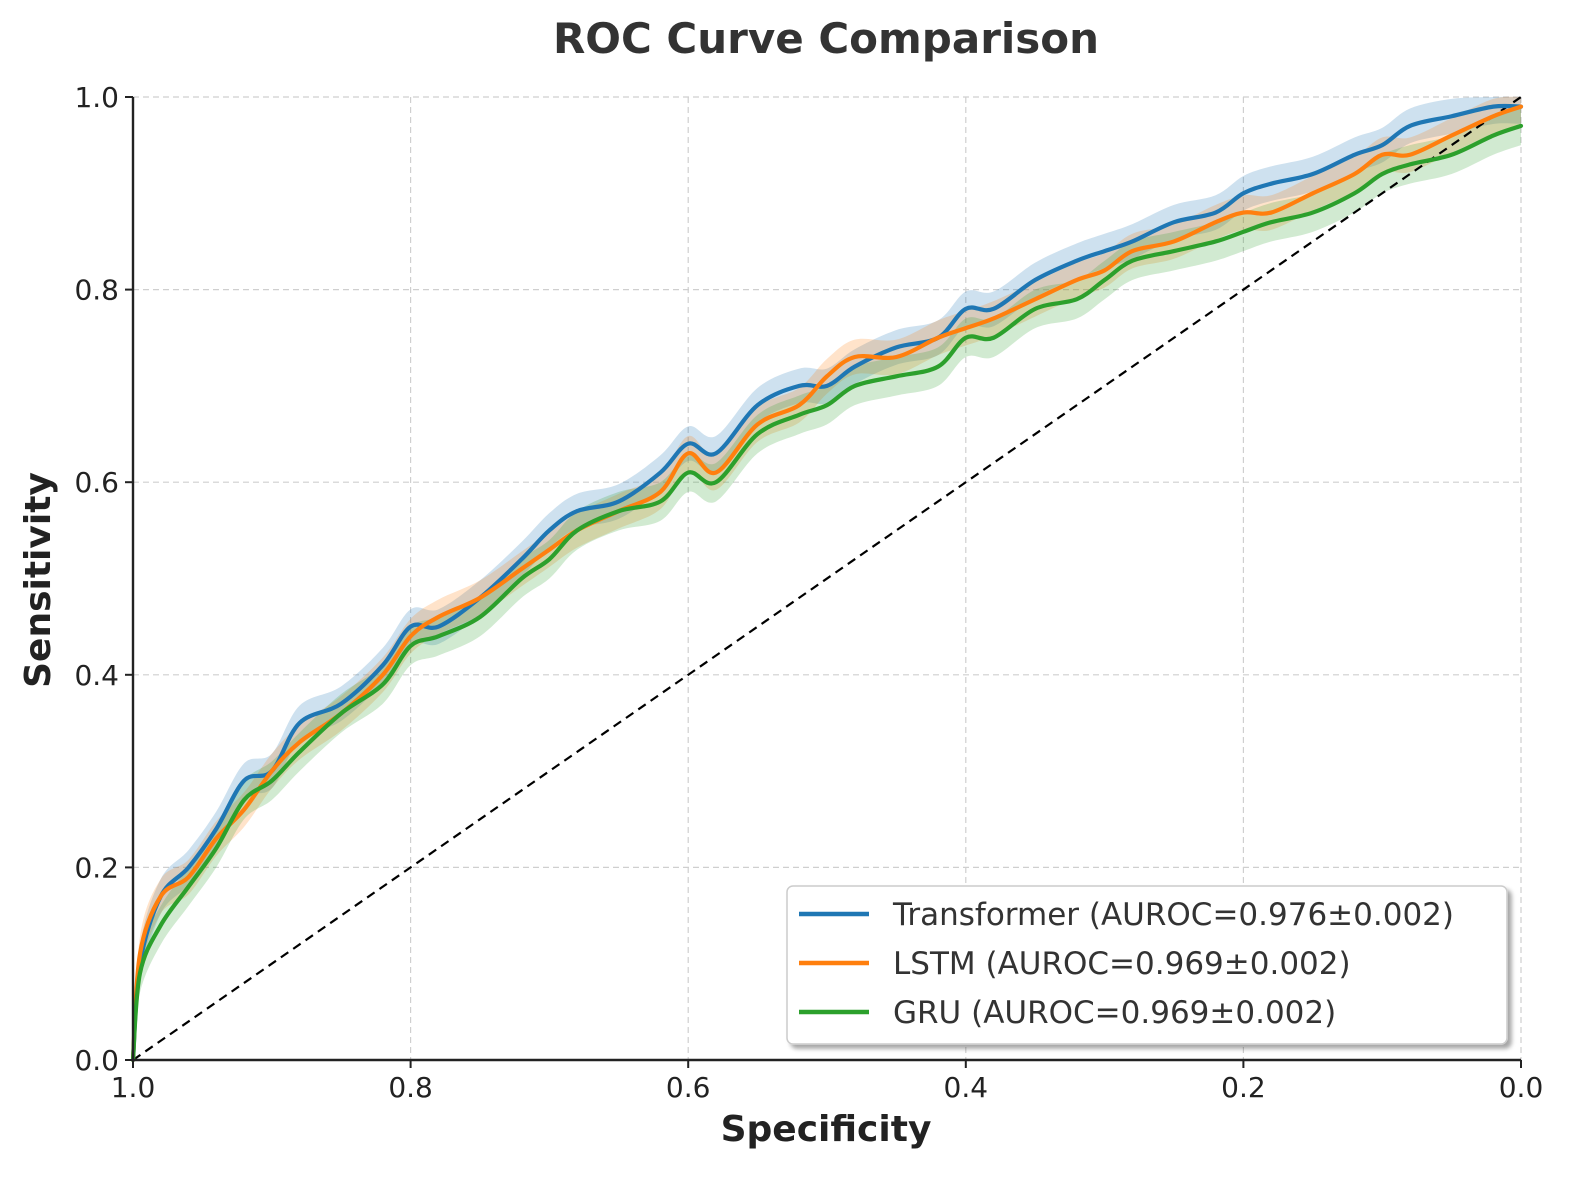 This screenshot has width=1580, height=1180. Describe the element at coordinates (1173, 915) in the screenshot. I see `legend-label: Transformer (AUROC=0.976±0.002)` at that location.